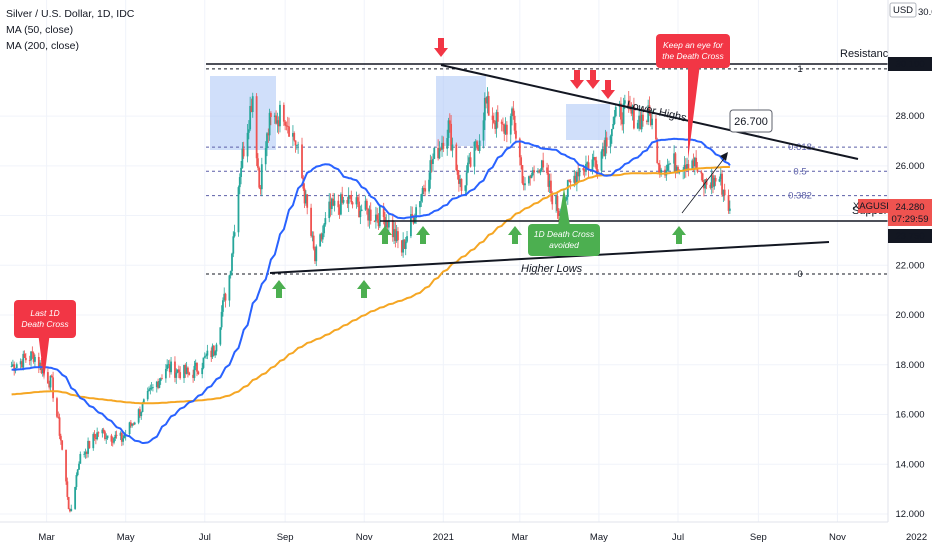 The height and width of the screenshot is (550, 932). What do you see at coordinates (423, 235) in the screenshot?
I see `higher-low-arrow` at bounding box center [423, 235].